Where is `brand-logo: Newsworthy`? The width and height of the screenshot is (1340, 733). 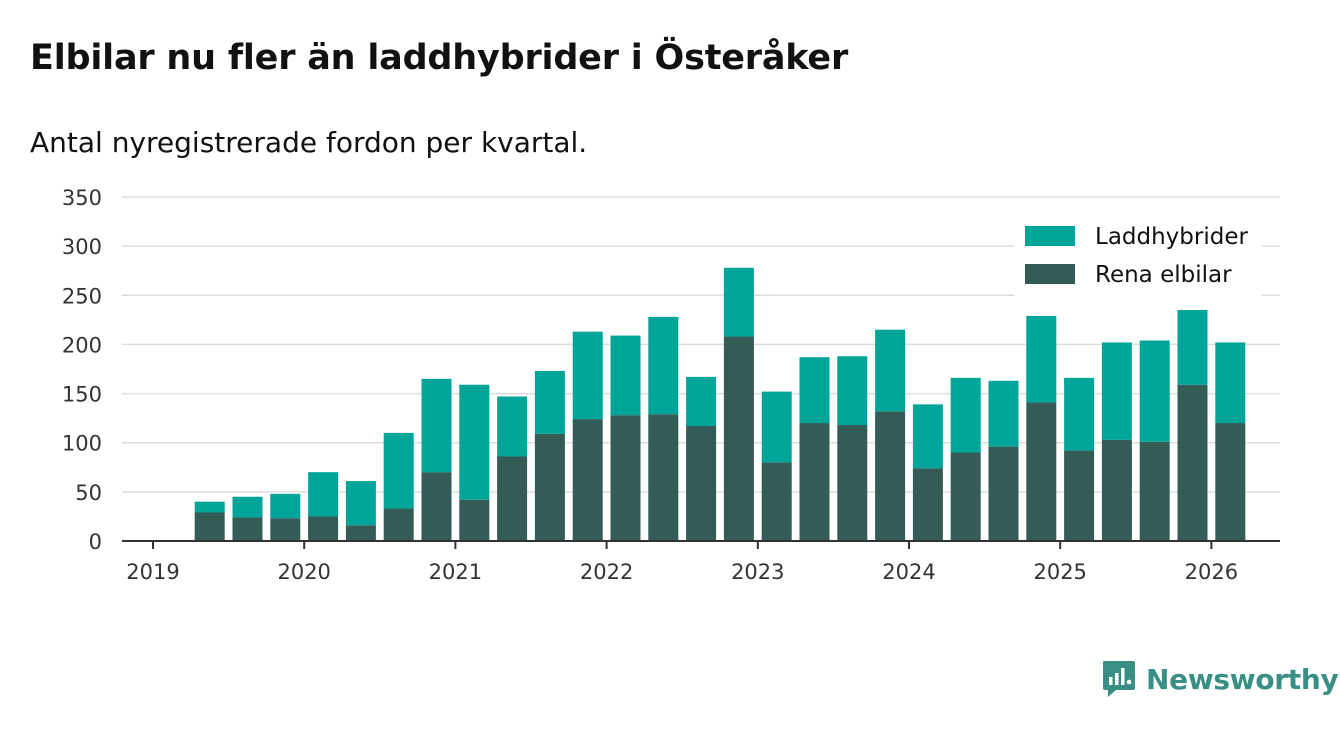
brand-logo: Newsworthy is located at coordinates (1220, 679).